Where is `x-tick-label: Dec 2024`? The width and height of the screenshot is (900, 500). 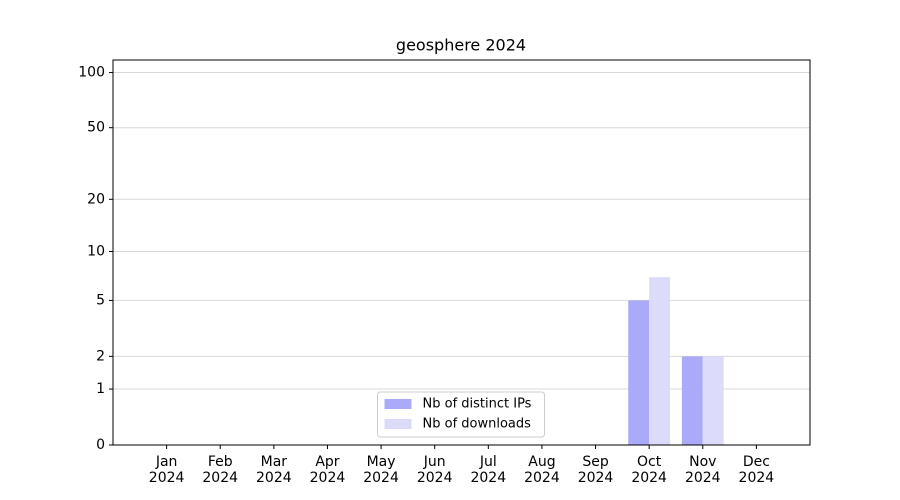
x-tick-label: Dec 2024 is located at coordinates (756, 470).